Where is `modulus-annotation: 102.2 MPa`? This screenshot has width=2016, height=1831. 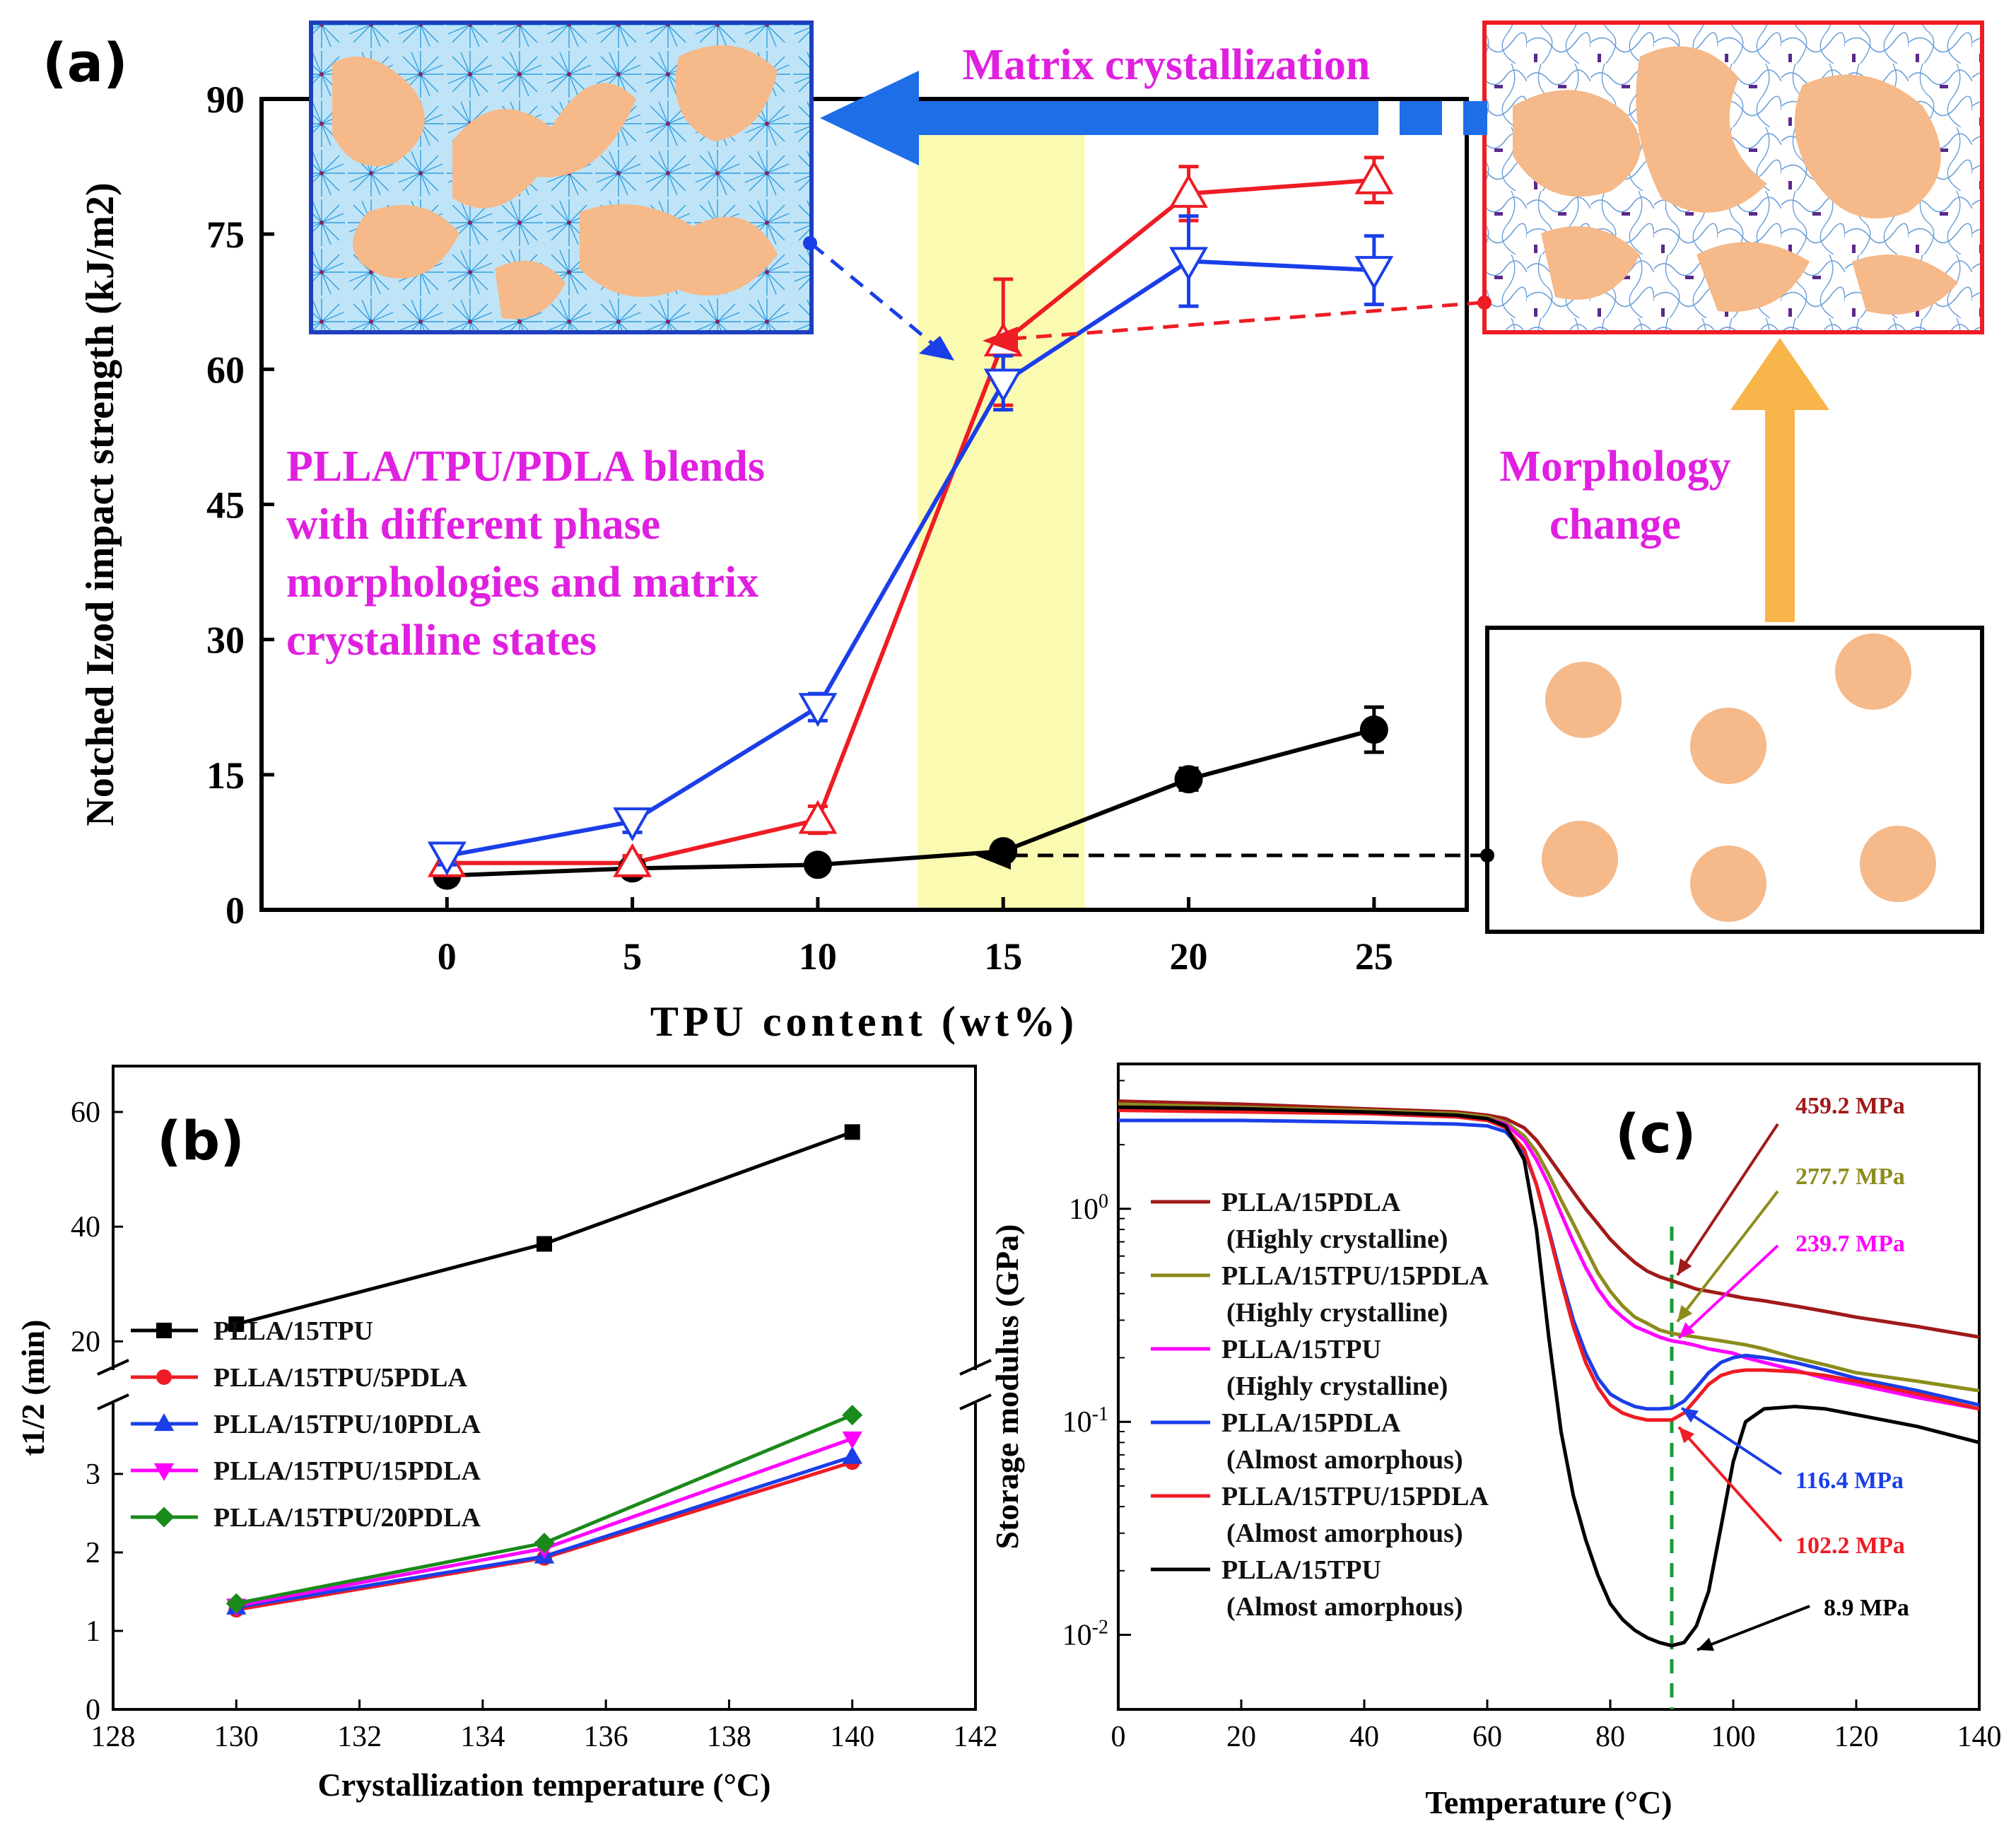 modulus-annotation: 102.2 MPa is located at coordinates (1850, 1546).